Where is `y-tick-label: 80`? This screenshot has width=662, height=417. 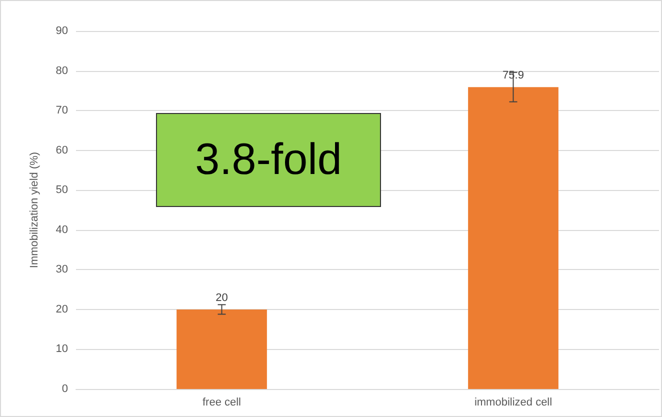 y-tick-label: 80 is located at coordinates (62, 70).